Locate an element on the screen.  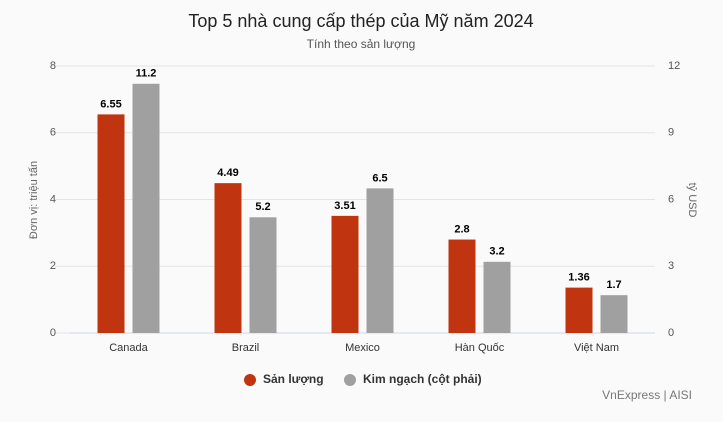
y2-tick-label: 12 is located at coordinates (674, 66).